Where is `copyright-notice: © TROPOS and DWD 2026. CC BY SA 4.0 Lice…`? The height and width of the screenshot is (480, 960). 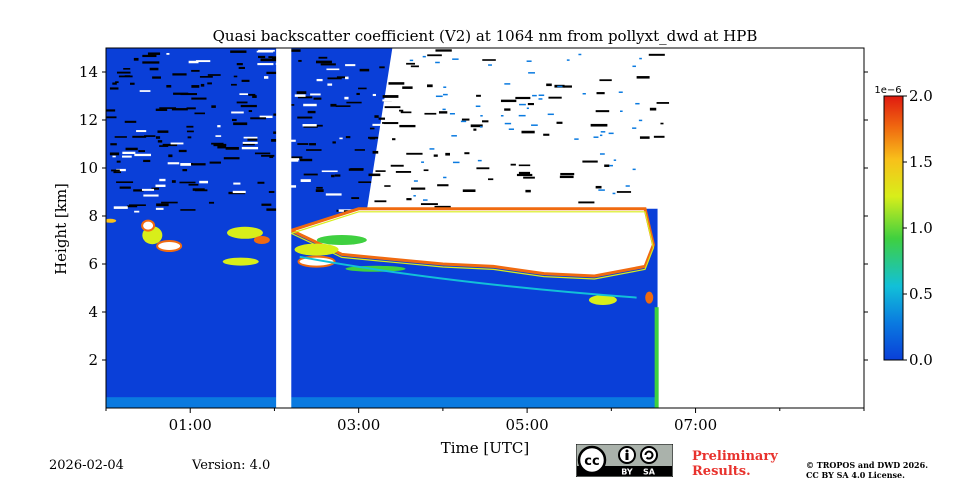 copyright-notice: © TROPOS and DWD 2026. CC BY SA 4.0 Lice… is located at coordinates (881, 470).